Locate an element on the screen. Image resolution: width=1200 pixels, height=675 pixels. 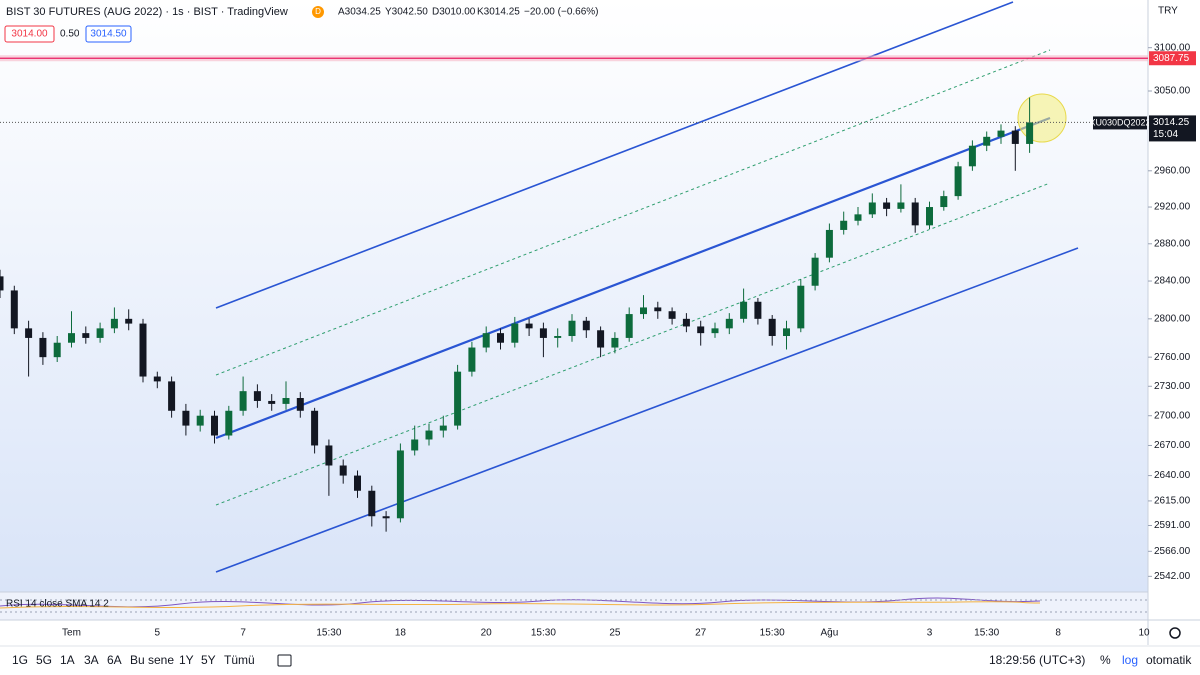
x-tick-label: 5 is located at coordinates (158, 633).